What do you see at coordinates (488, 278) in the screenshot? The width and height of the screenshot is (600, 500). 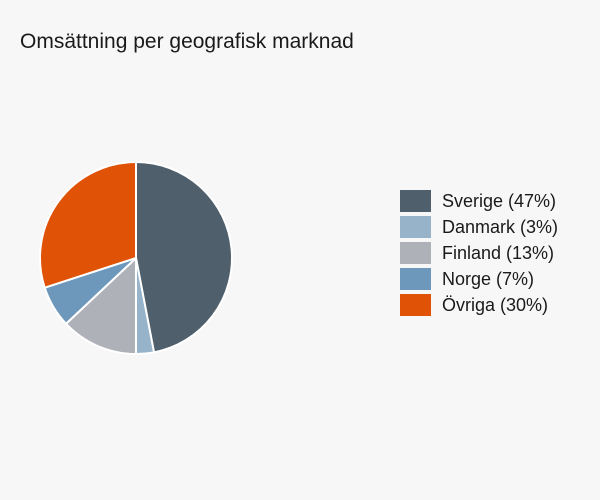 I see `legend-label: Norge (7%)` at bounding box center [488, 278].